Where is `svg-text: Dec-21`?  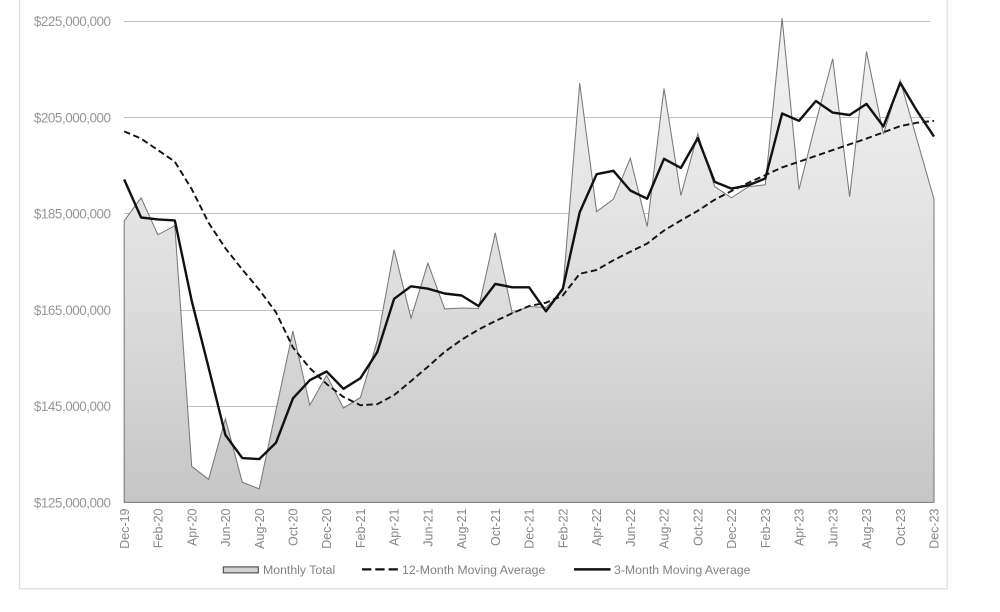 svg-text: Dec-21 is located at coordinates (530, 528).